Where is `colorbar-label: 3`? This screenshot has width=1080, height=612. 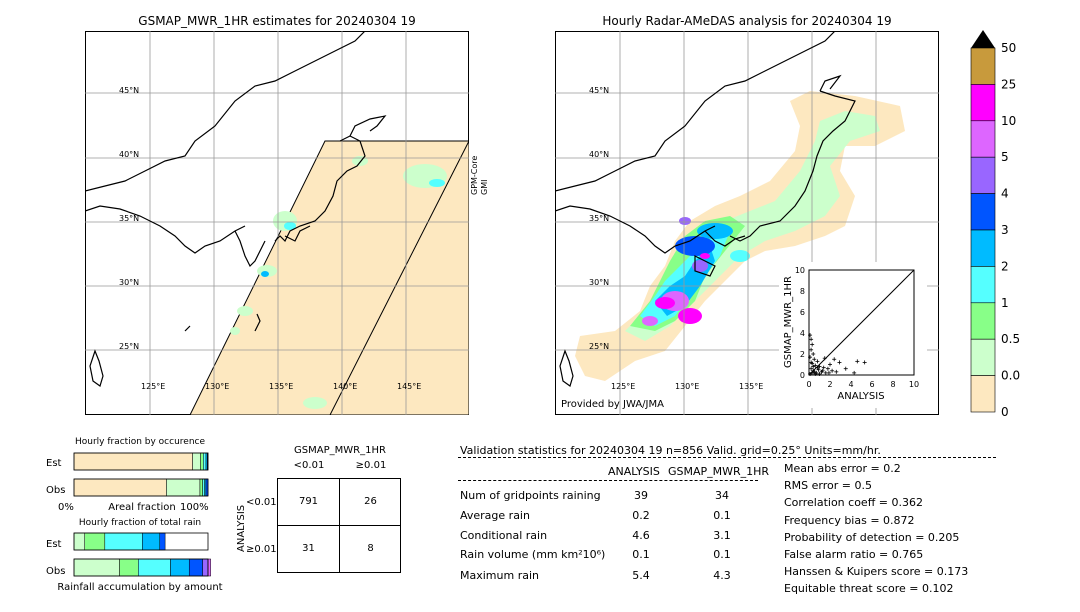 colorbar-label: 3 is located at coordinates (1005, 230).